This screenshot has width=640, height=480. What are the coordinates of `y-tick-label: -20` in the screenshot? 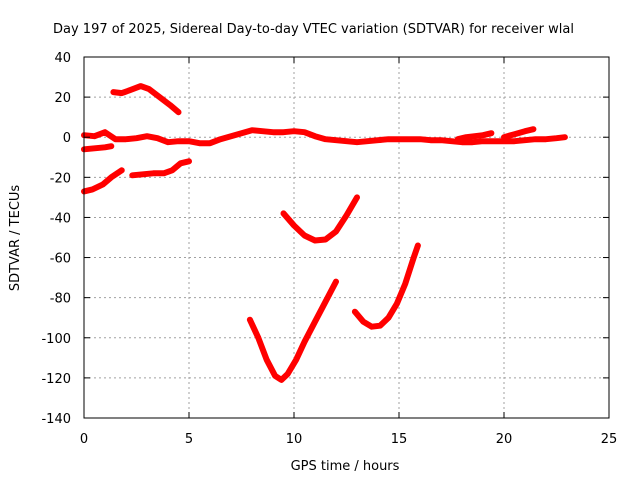 It's located at (60, 178).